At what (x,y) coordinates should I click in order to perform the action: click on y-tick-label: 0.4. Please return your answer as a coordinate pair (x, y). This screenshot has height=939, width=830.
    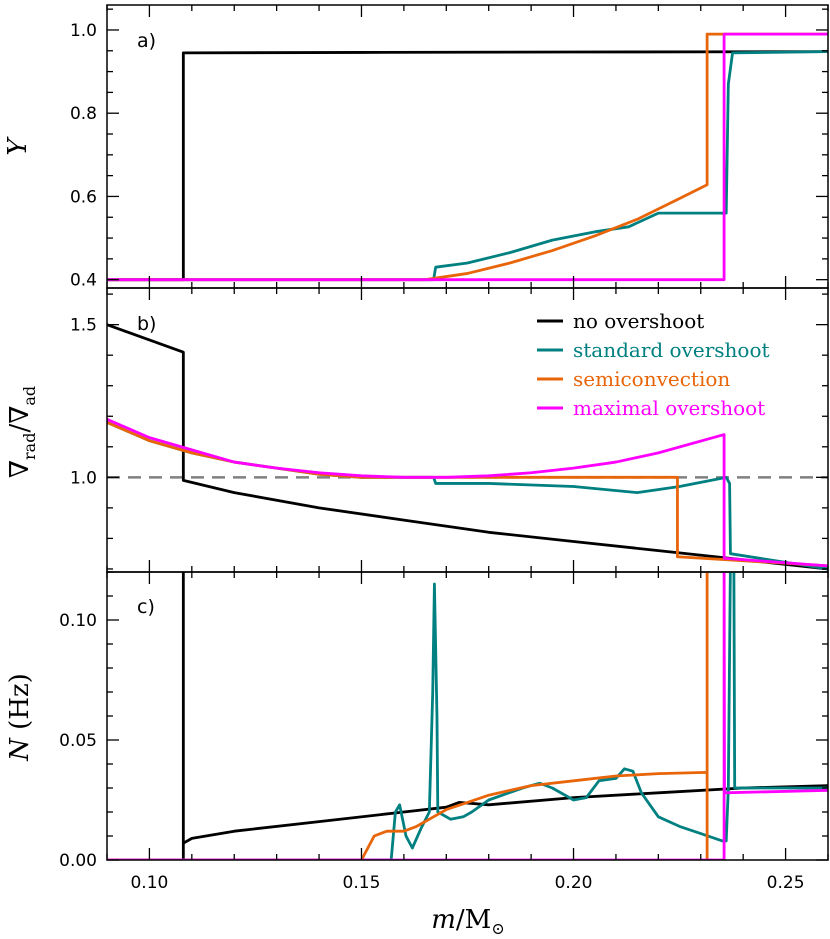
    Looking at the image, I should click on (83, 281).